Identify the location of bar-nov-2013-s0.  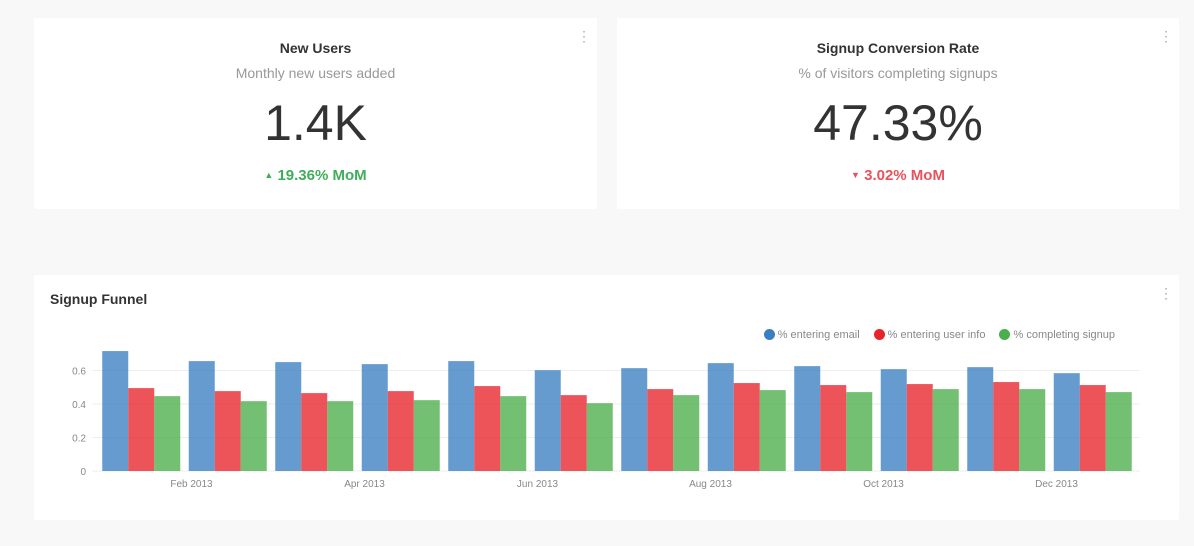
(980, 419).